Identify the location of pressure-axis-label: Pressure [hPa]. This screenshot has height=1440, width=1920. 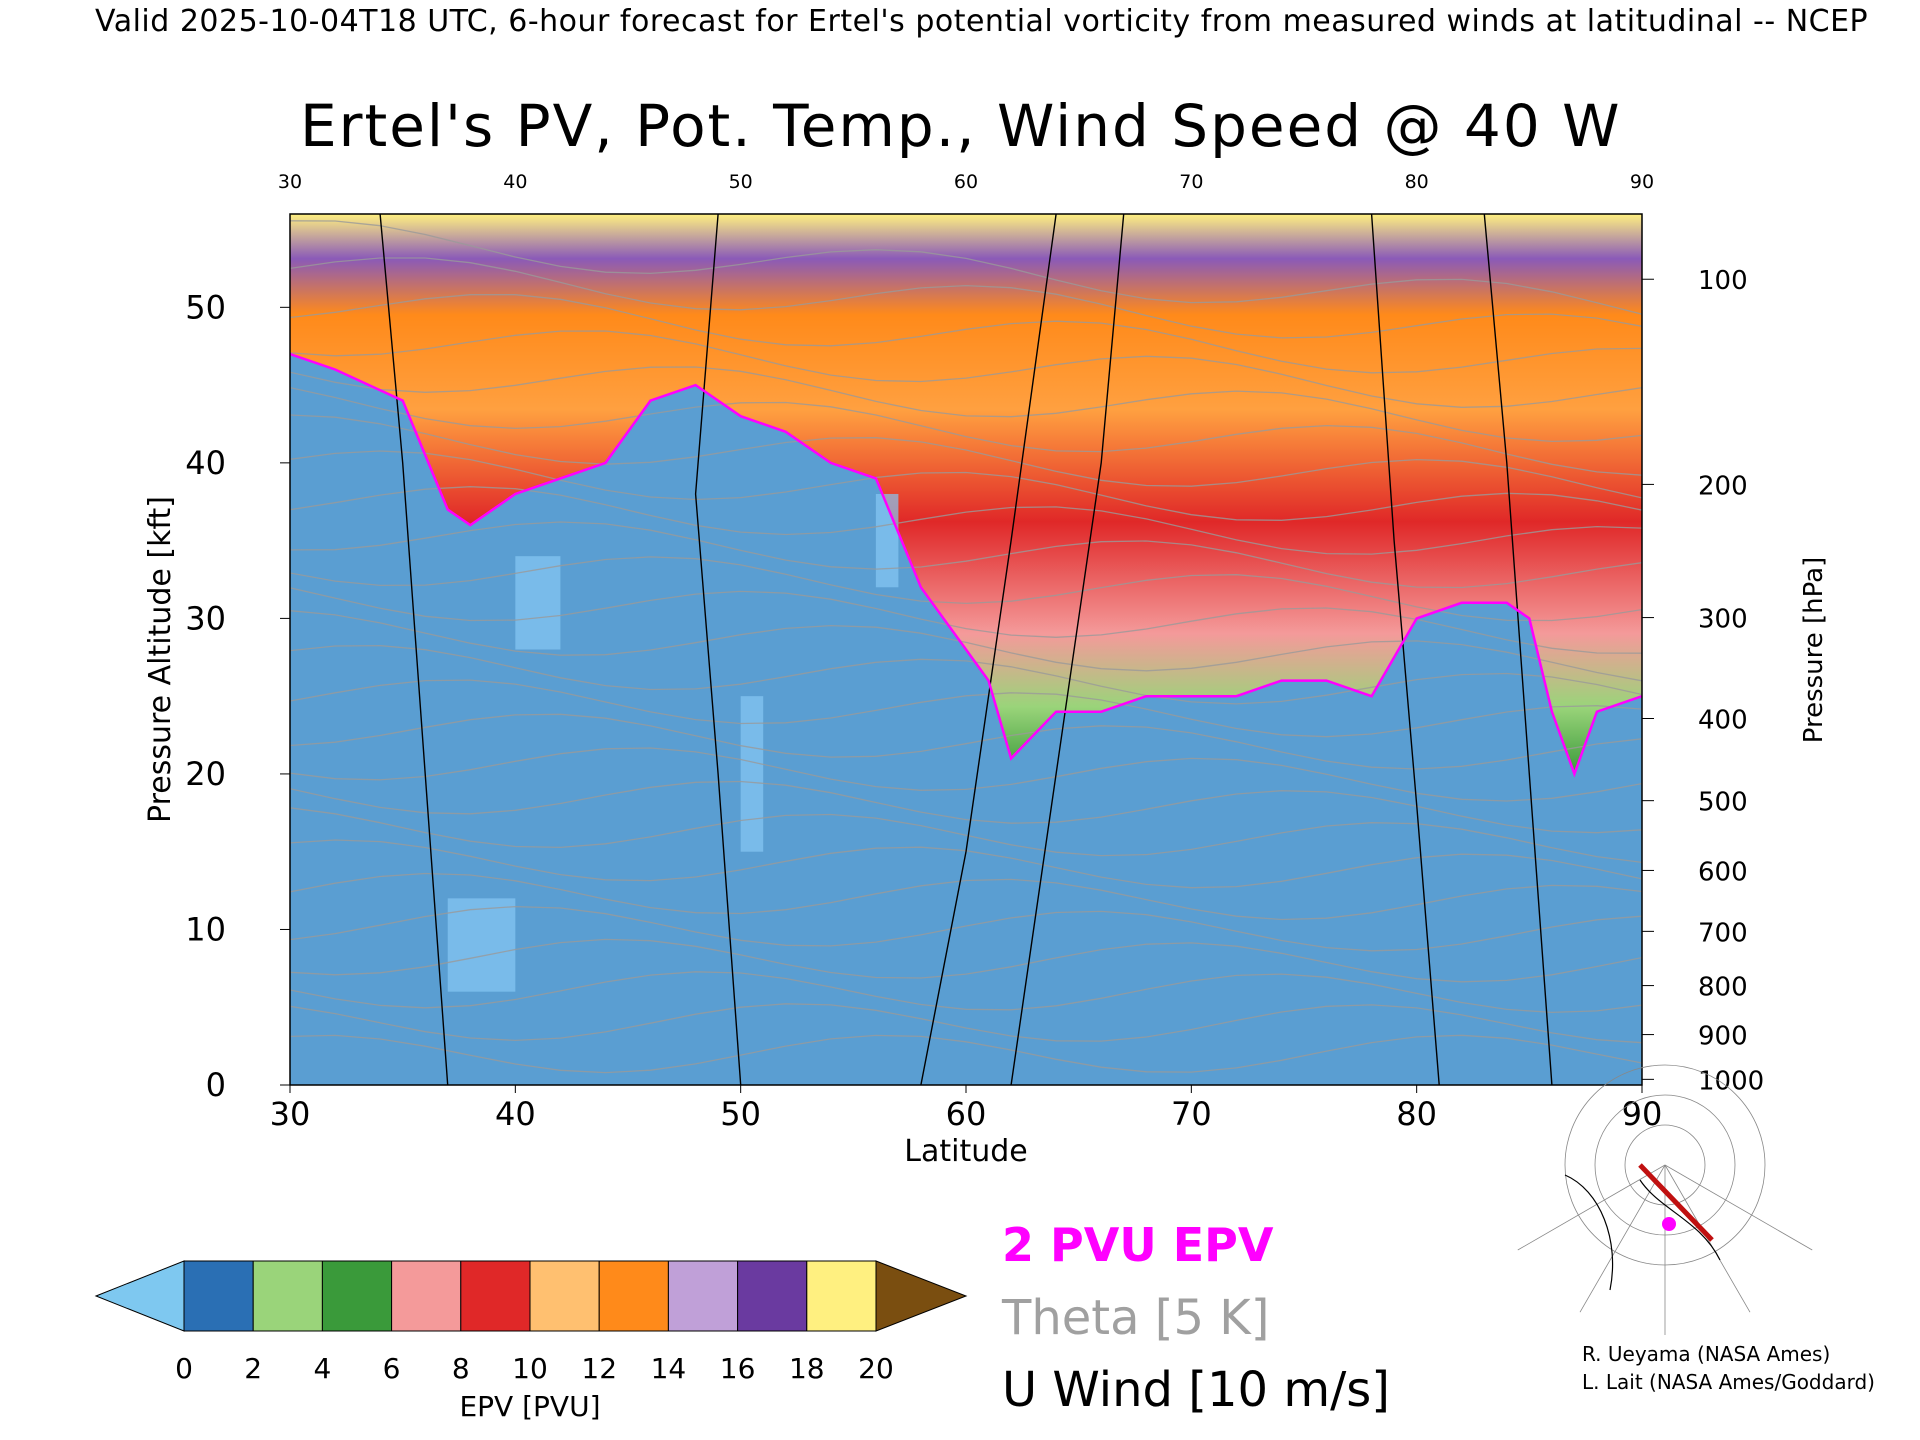
(1814, 650).